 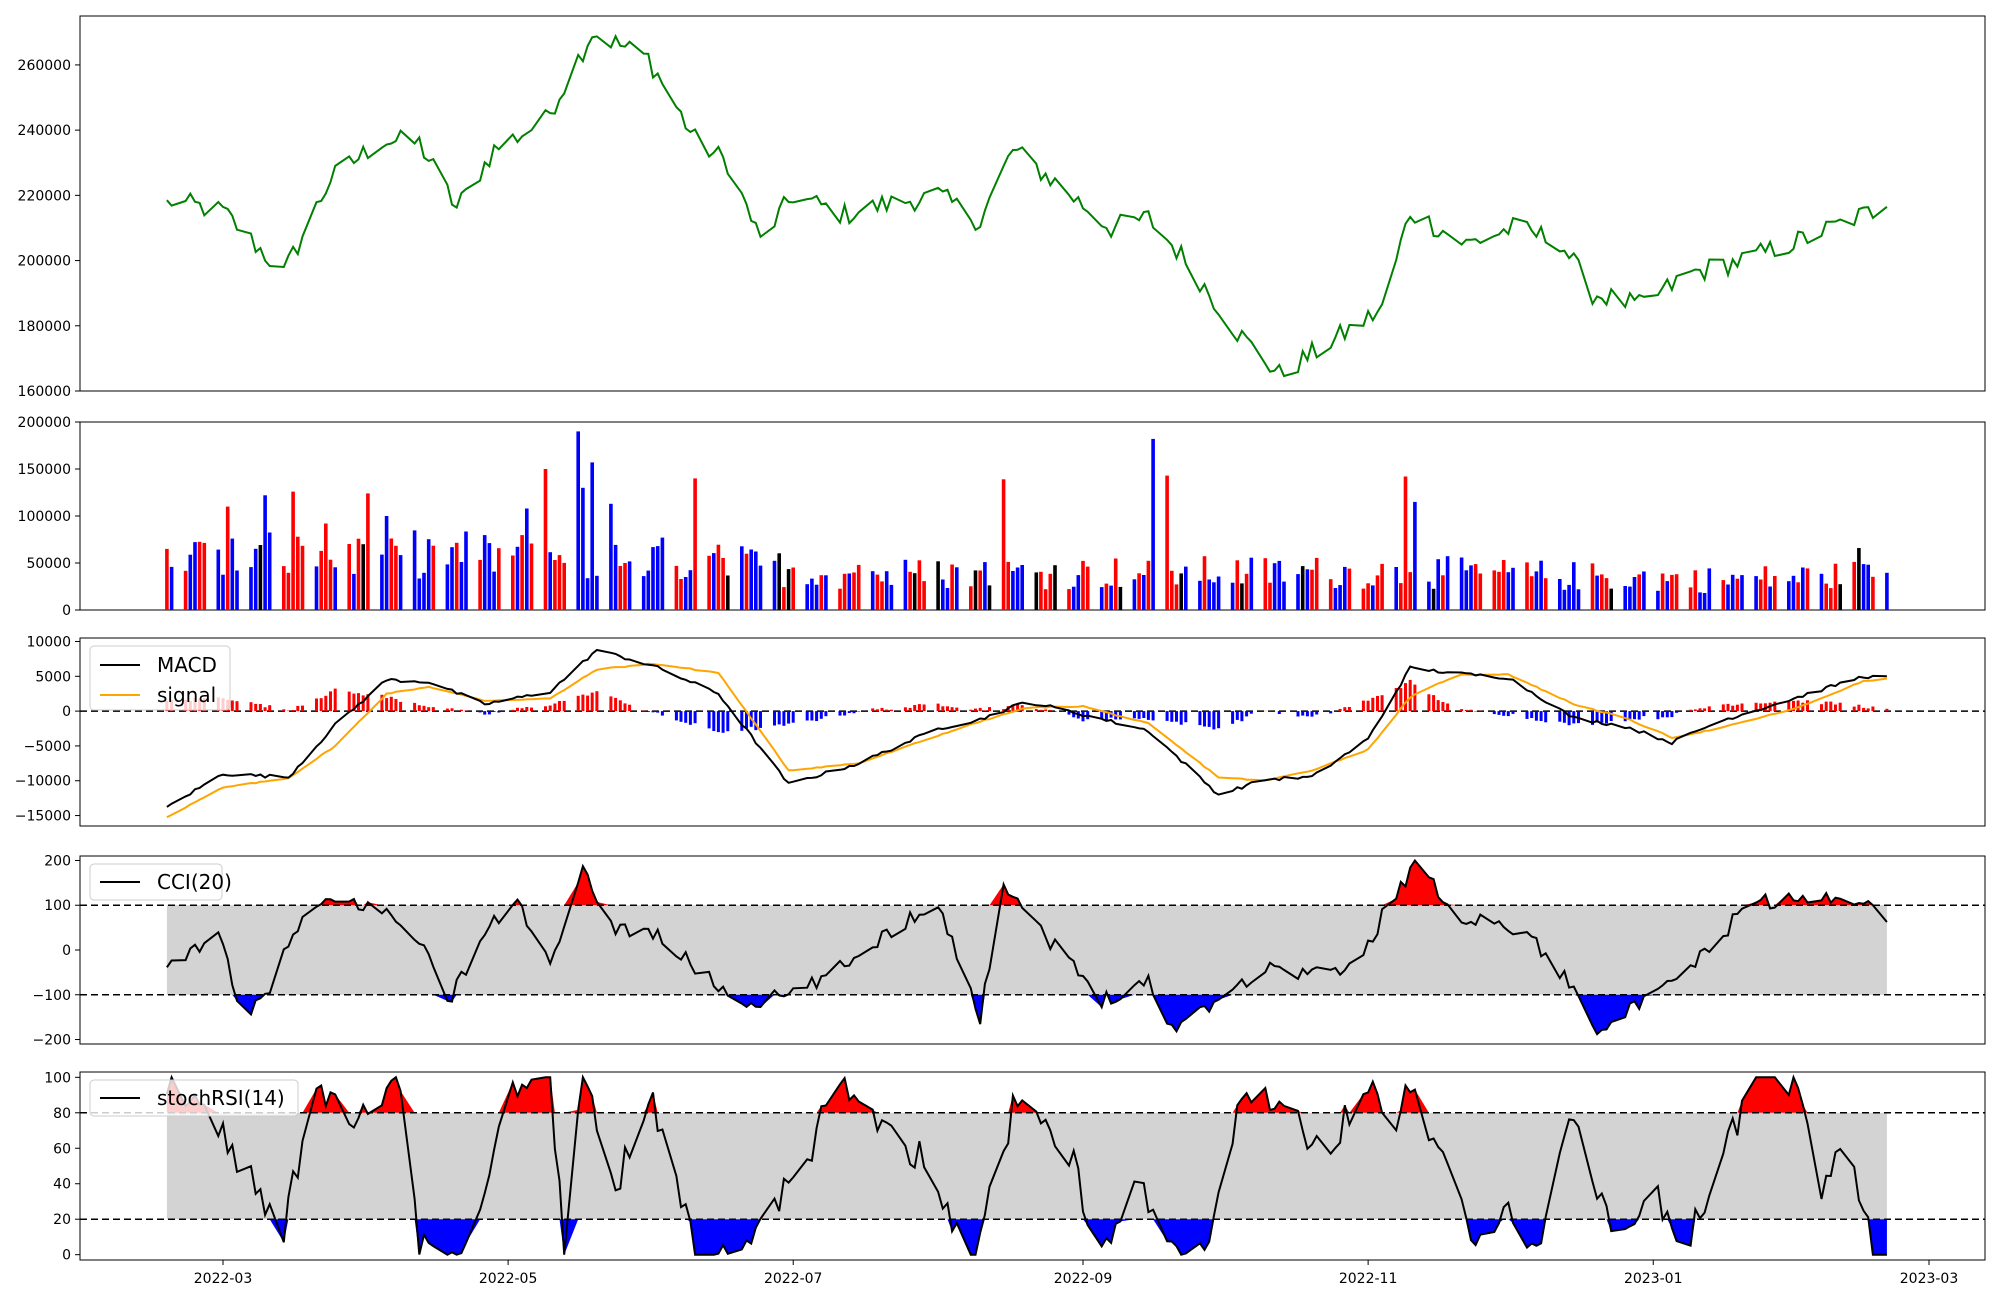 What do you see at coordinates (1027, 947) in the screenshot?
I see `indicator-line` at bounding box center [1027, 947].